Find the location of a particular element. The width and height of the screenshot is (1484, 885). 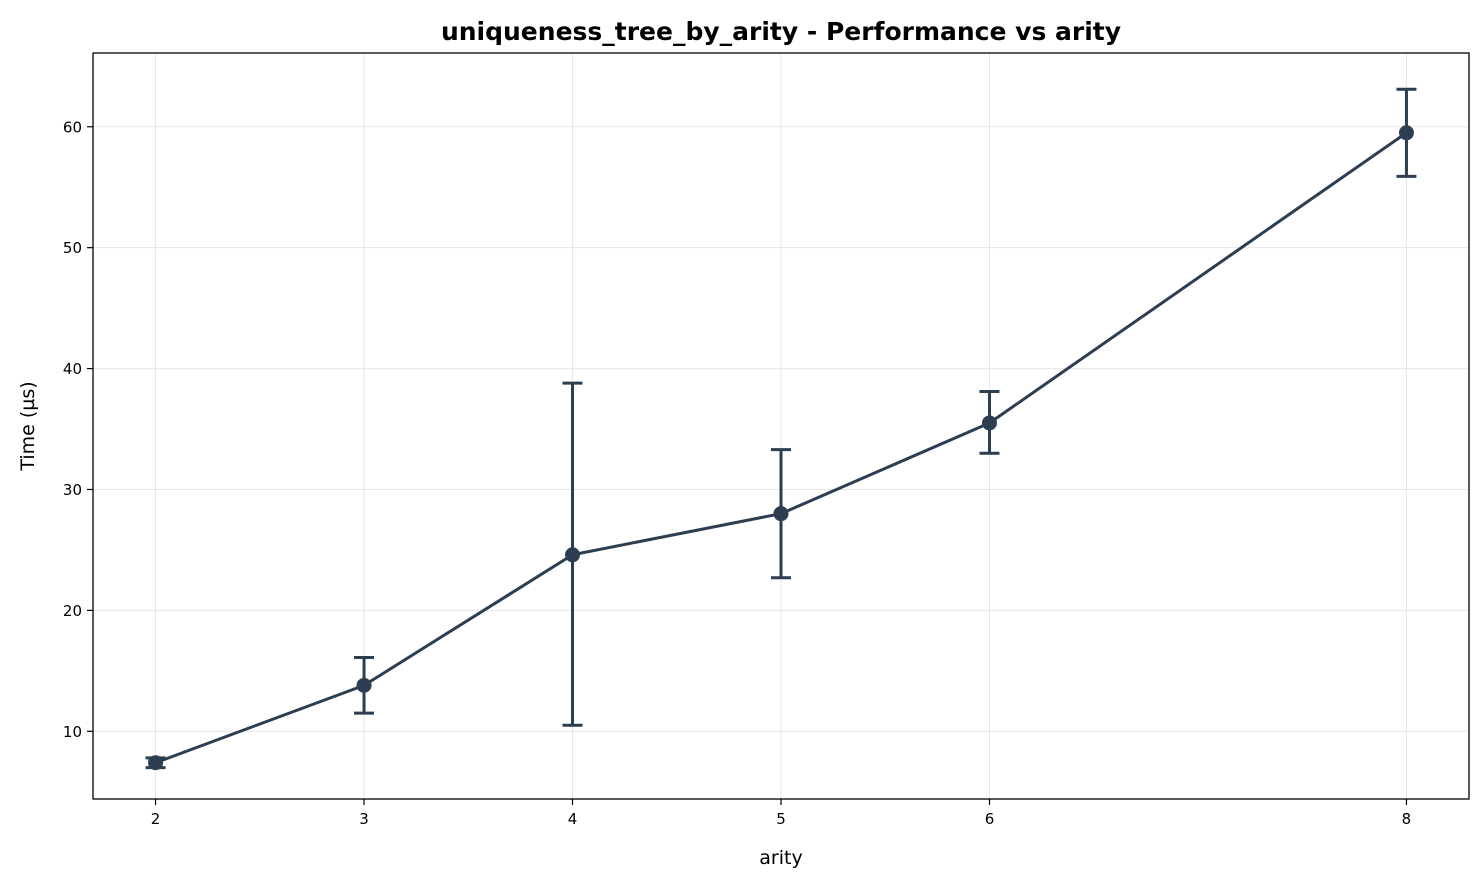

y-tick-label: 60 is located at coordinates (72, 127).